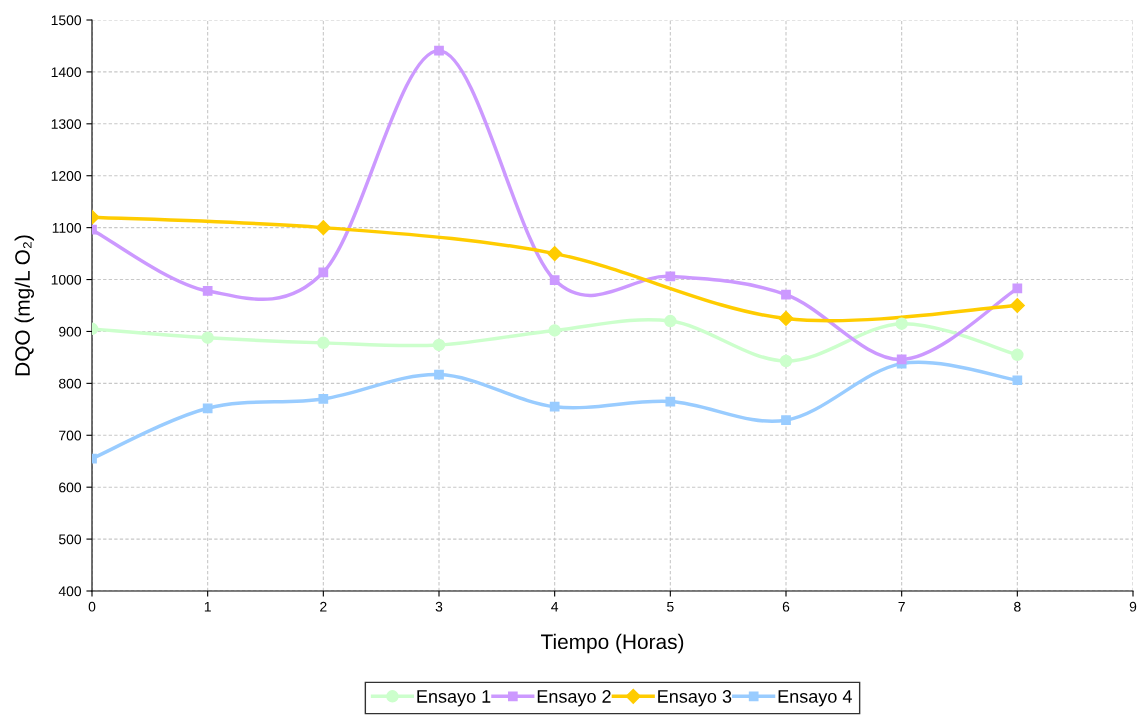 The height and width of the screenshot is (720, 1137). Describe the element at coordinates (66, 124) in the screenshot. I see `y-tick-label: 1300` at that location.